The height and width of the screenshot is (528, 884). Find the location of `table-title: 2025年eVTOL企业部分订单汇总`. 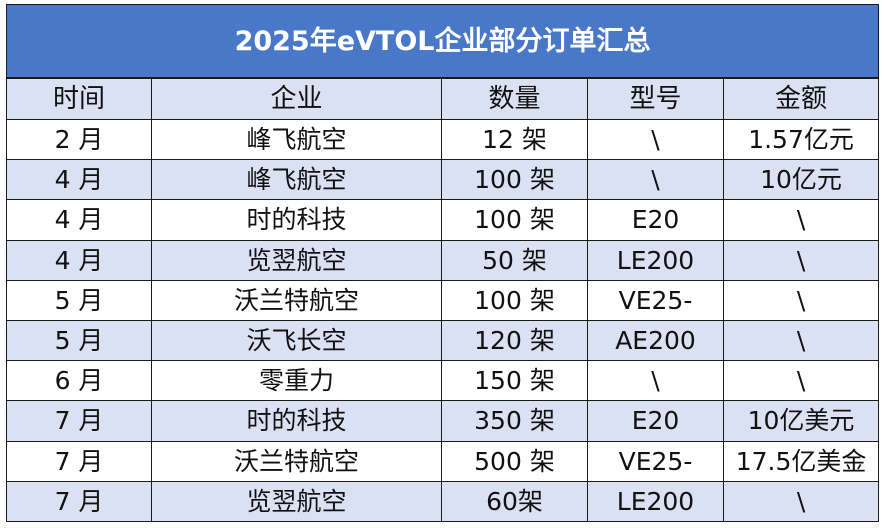

table-title: 2025年eVTOL企业部分订单汇总 is located at coordinates (442, 41).